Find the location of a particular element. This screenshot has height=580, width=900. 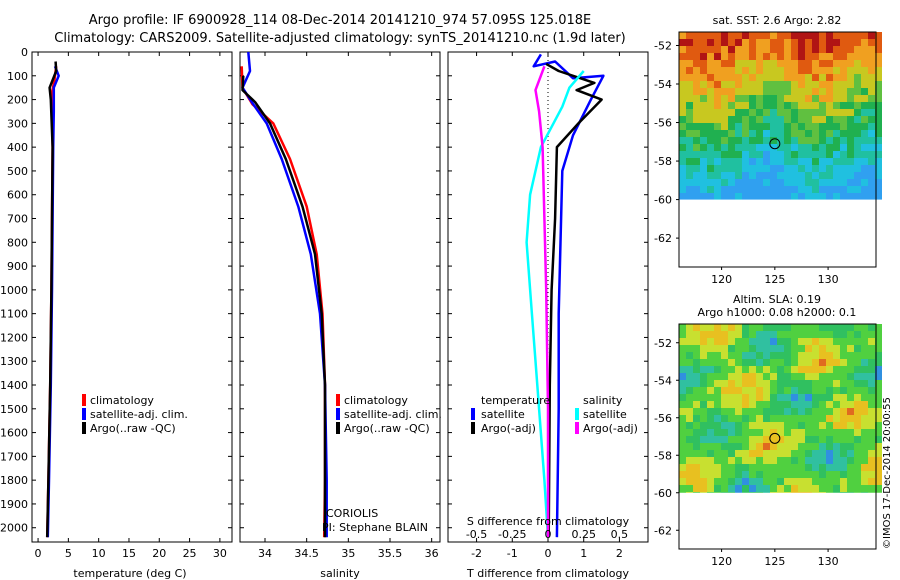

series-line-sal_satellite is located at coordinates (555, 304).